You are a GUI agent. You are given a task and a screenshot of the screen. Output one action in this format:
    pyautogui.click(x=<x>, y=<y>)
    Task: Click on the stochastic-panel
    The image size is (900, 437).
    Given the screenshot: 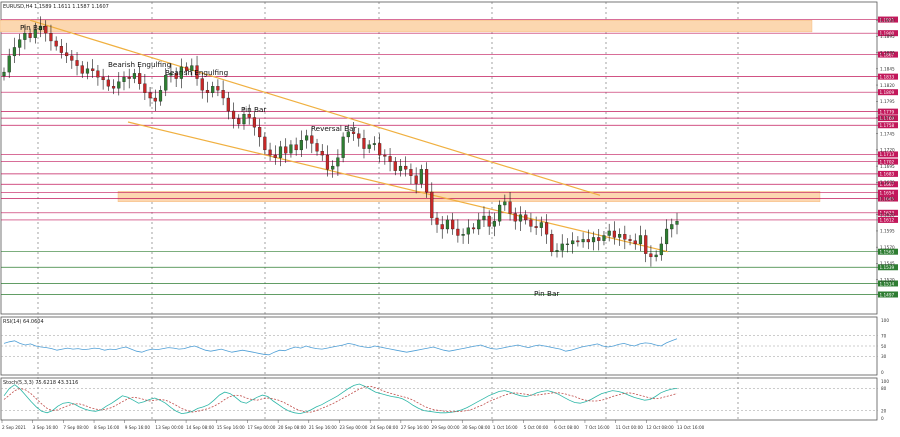 What is the action you would take?
    pyautogui.click(x=439, y=399)
    